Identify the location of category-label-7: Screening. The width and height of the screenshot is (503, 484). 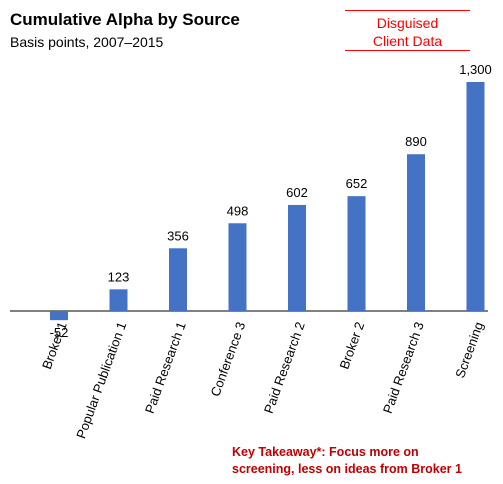
(469, 350).